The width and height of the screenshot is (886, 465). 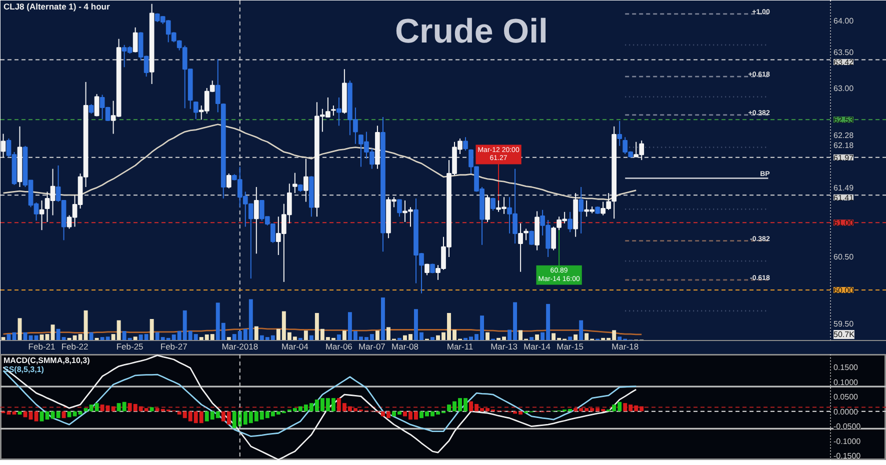 I want to click on y-tick-label: 63.00, so click(x=844, y=89).